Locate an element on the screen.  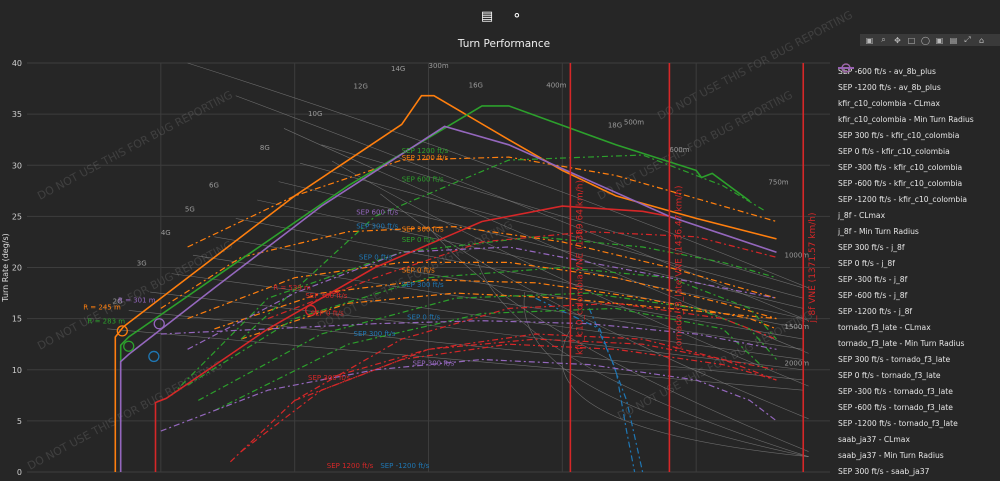
legend-item: SEP 0 ft/s - j_8f is located at coordinates (919, 169).